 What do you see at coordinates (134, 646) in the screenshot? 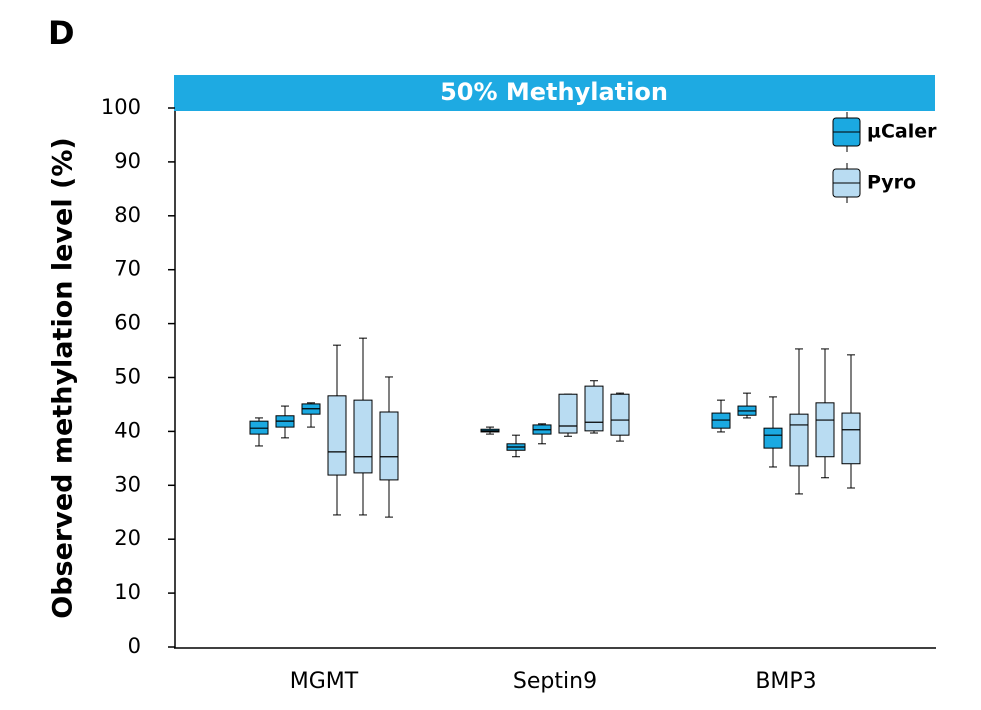
I see `y-tick-label: 0` at bounding box center [134, 646].